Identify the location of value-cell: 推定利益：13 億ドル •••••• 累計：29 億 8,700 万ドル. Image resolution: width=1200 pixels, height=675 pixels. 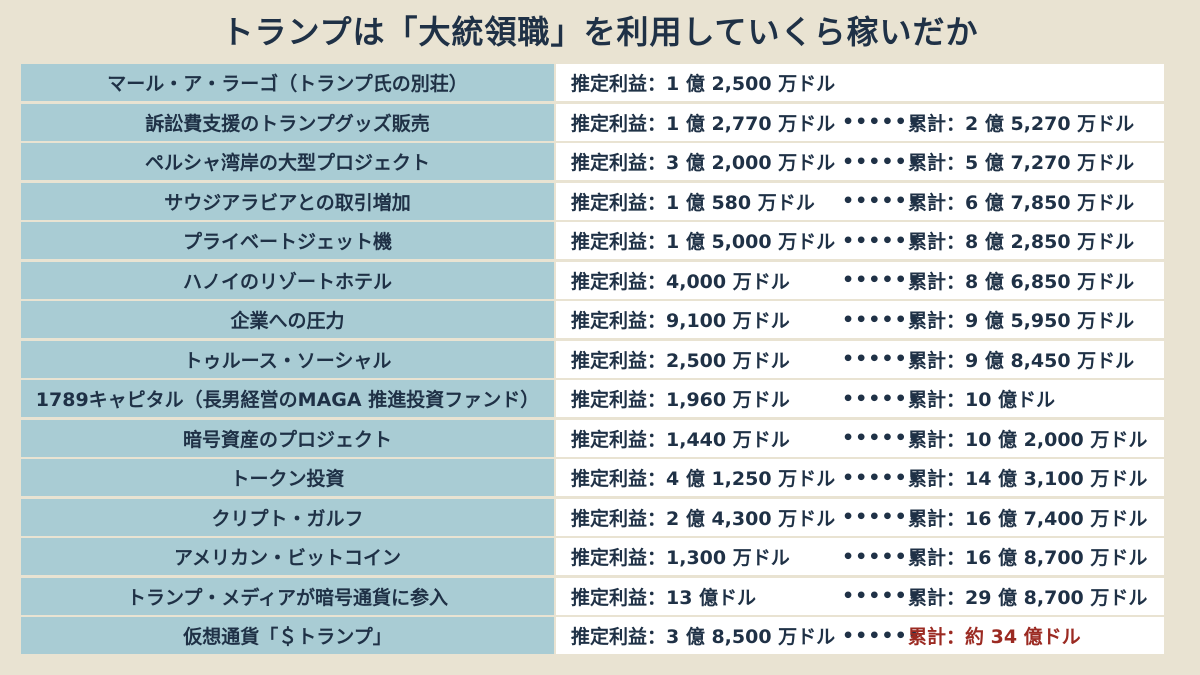
(860, 596).